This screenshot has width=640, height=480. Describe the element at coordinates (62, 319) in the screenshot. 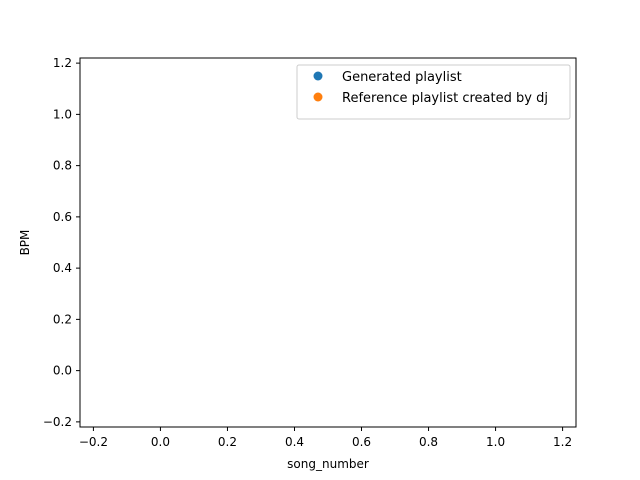

I see `y-tick-label: 0.2` at that location.